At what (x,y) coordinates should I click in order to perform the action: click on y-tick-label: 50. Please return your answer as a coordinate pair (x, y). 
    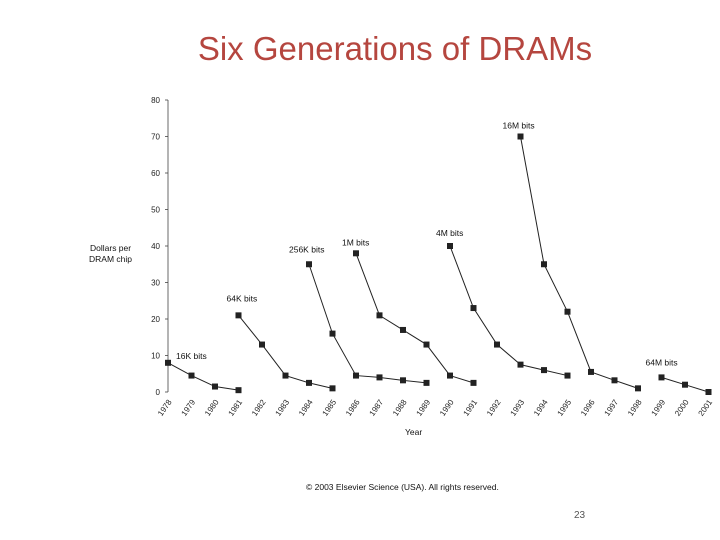
    Looking at the image, I should click on (155, 210).